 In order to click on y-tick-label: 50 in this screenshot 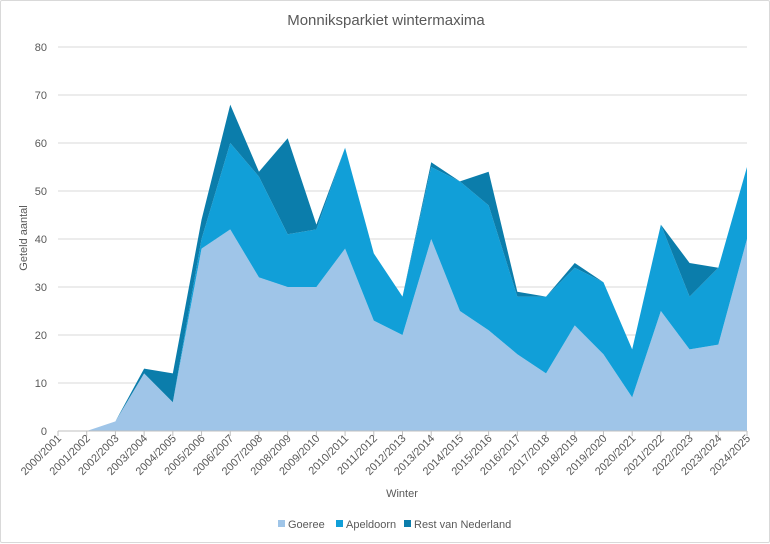, I will do `click(41, 192)`.